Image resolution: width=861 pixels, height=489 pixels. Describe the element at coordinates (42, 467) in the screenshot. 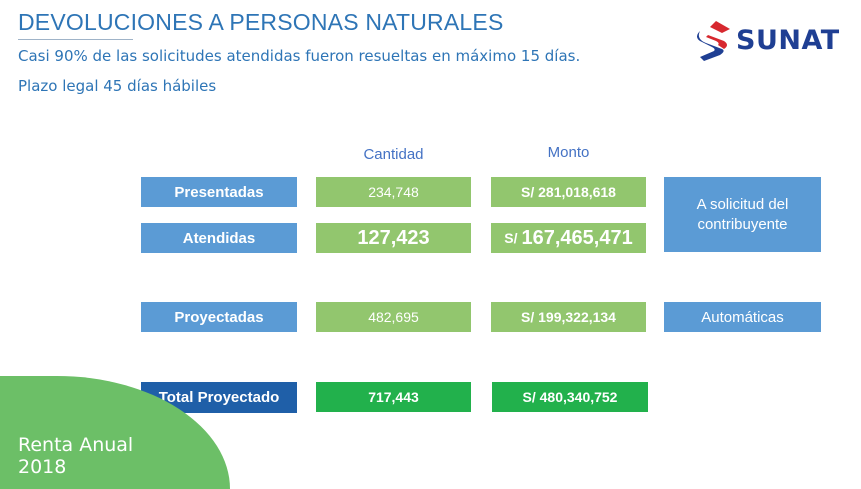

I see `footer-line-year: 2018` at that location.